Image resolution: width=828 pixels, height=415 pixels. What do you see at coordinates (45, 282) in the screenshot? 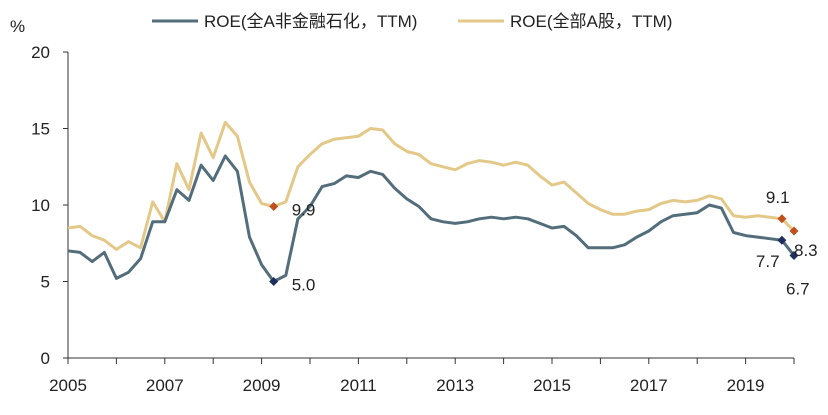
I see `y-tick-label: 5` at bounding box center [45, 282].